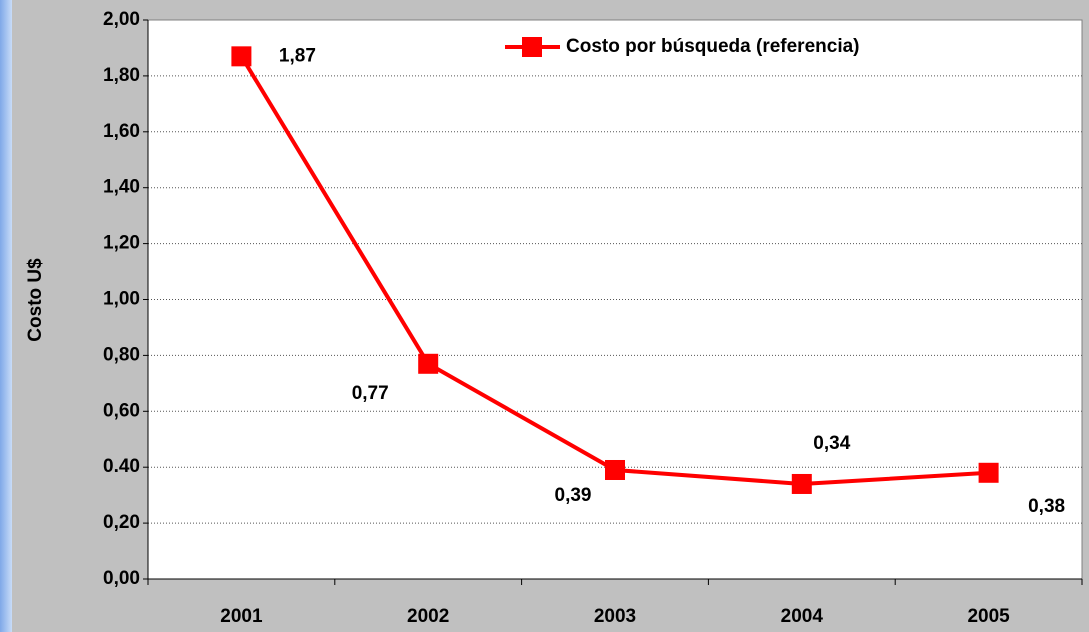 The height and width of the screenshot is (632, 1089). What do you see at coordinates (121, 131) in the screenshot?
I see `y-tick-label: 1,60` at bounding box center [121, 131].